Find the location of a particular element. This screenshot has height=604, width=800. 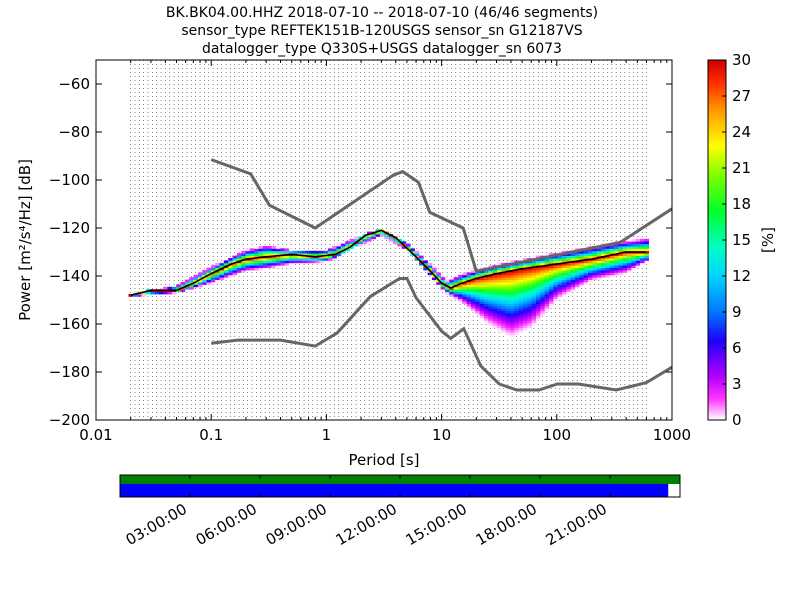

timeline-tick-label: 06:00:00 is located at coordinates (226, 524).